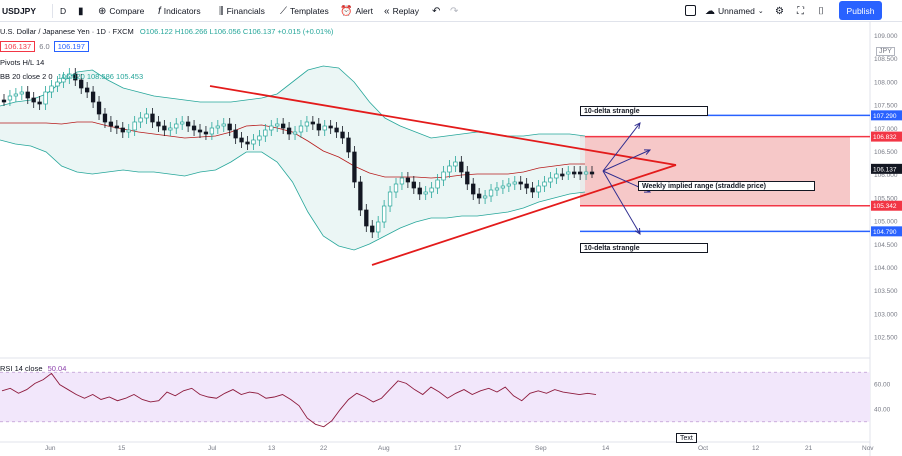 The height and width of the screenshot is (456, 902). I want to click on strangle-top-label: 10-delta strangle, so click(644, 111).